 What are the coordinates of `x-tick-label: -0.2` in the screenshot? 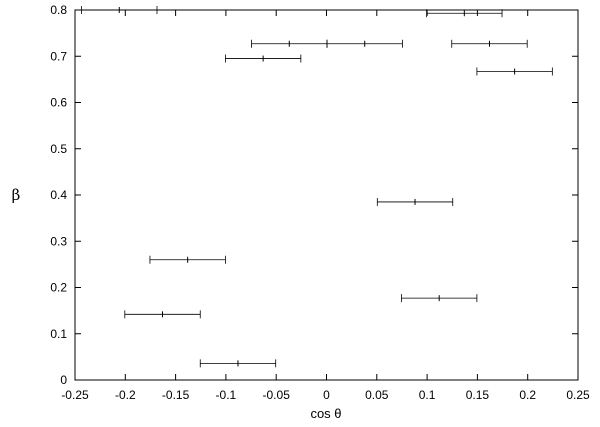 It's located at (125, 395).